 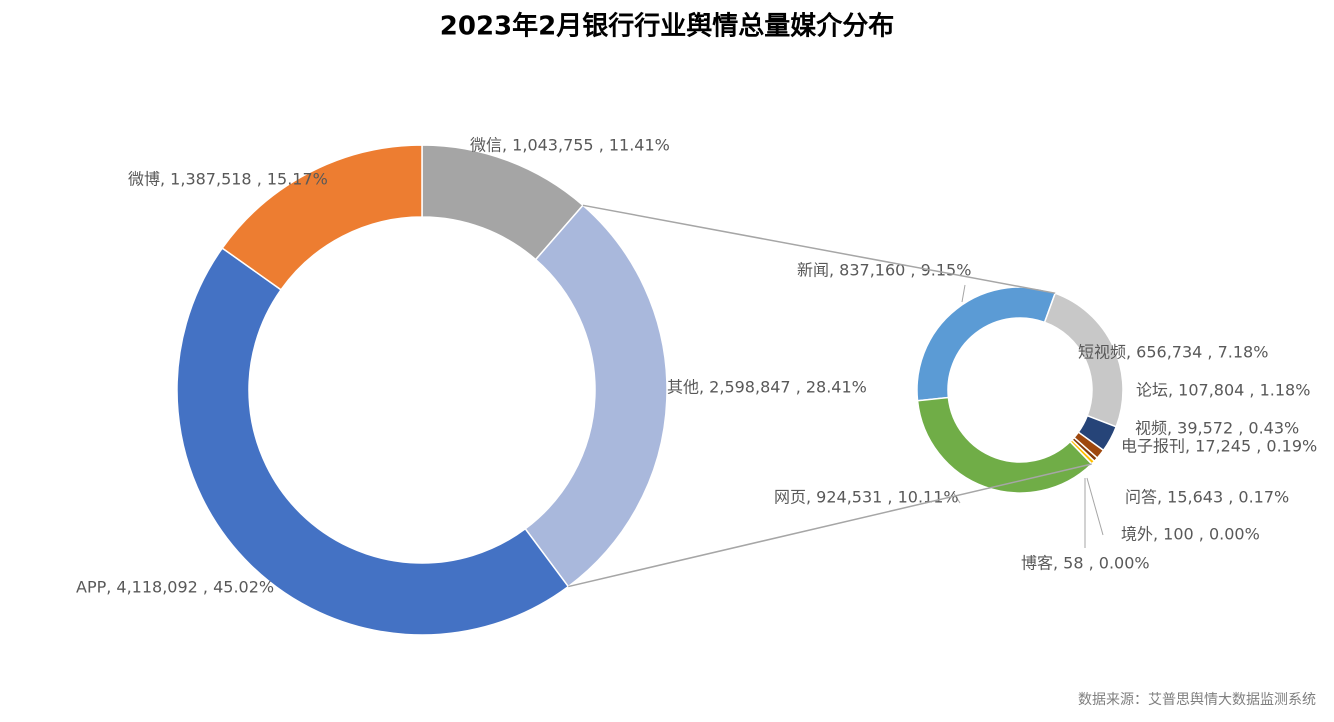 What do you see at coordinates (1217, 428) in the screenshot?
I see `data-label: 视频, 39,572 , 0.43%` at bounding box center [1217, 428].